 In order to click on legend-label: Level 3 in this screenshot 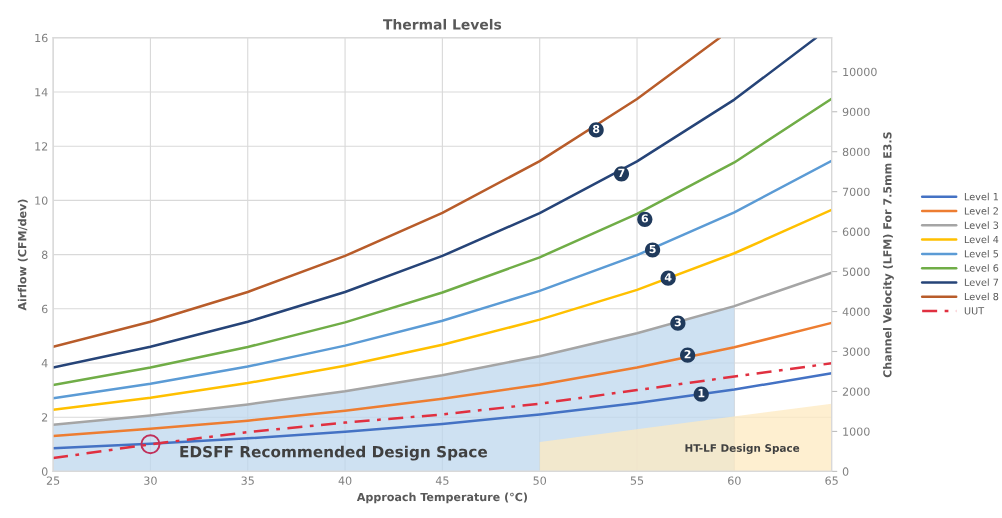, I will do `click(981, 225)`.